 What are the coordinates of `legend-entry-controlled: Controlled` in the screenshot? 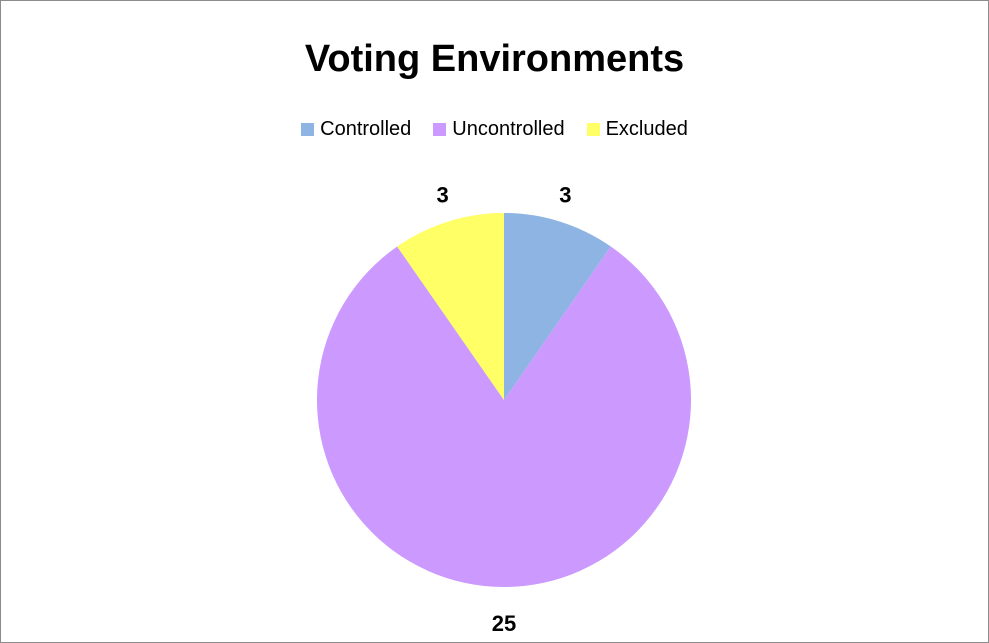 It's located at (356, 129).